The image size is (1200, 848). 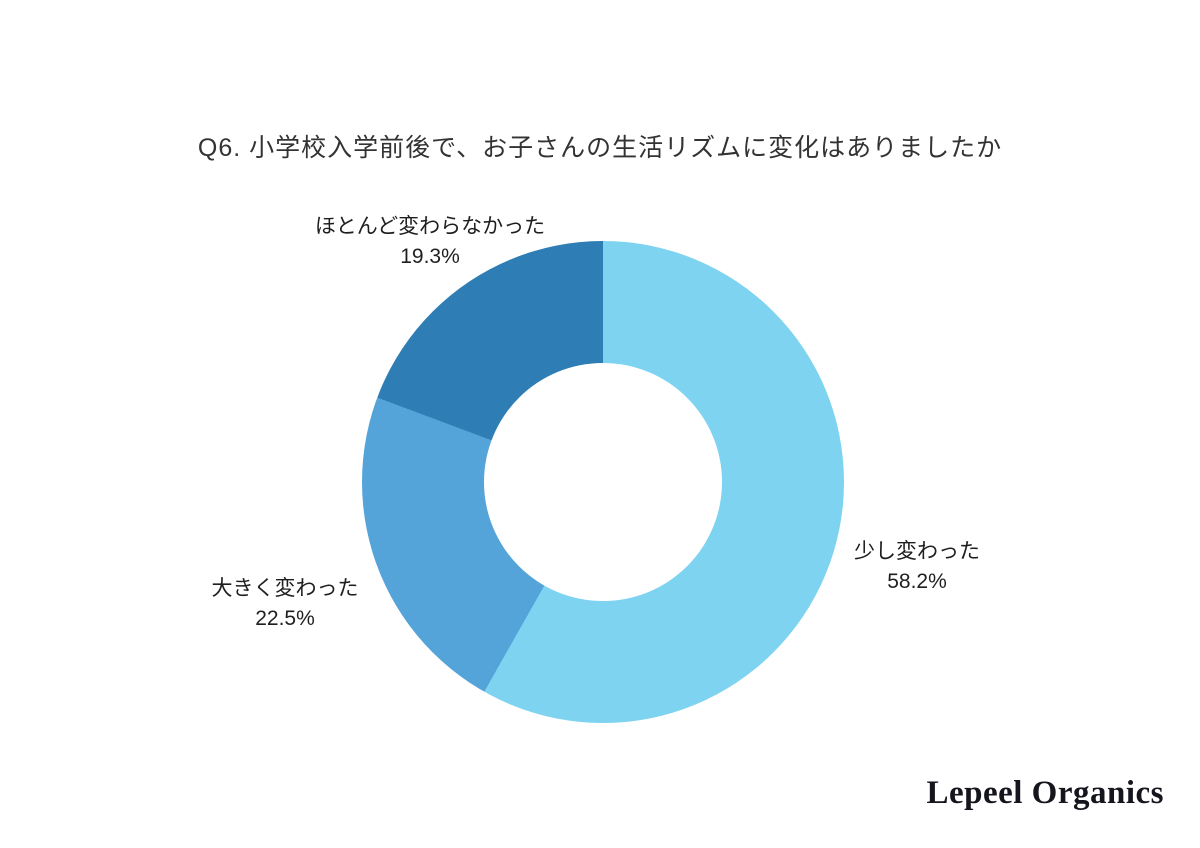 I want to click on slice-label-pct: 19.3%, so click(x=430, y=256).